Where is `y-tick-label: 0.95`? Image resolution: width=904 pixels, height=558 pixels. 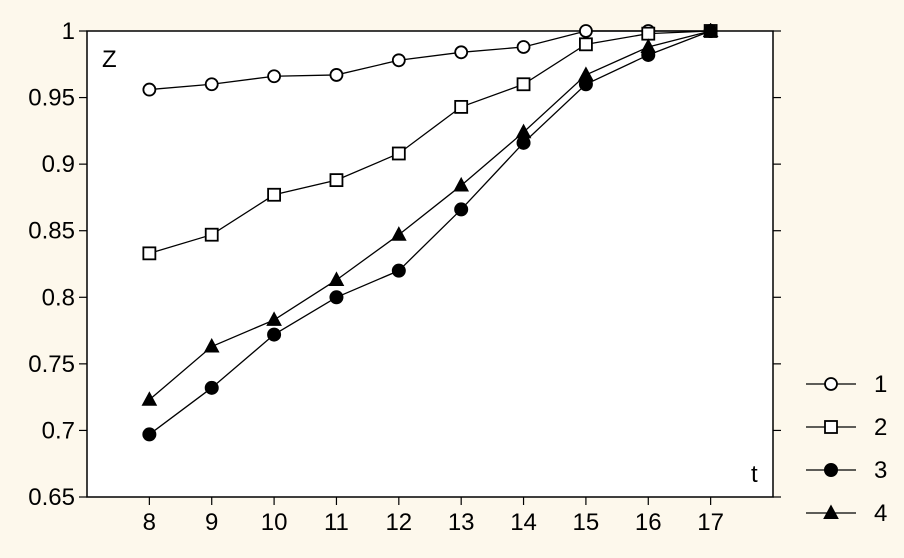 y-tick-label: 0.95 is located at coordinates (51, 98).